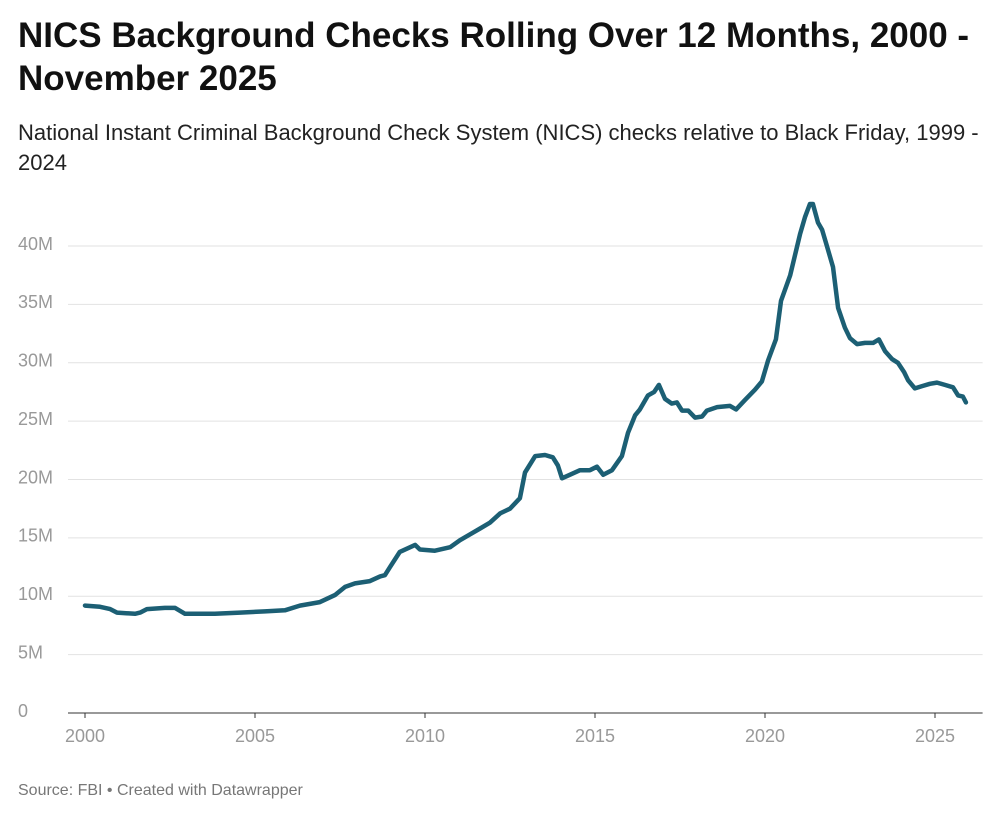  Describe the element at coordinates (425, 736) in the screenshot. I see `x-tick-label: 2010` at that location.